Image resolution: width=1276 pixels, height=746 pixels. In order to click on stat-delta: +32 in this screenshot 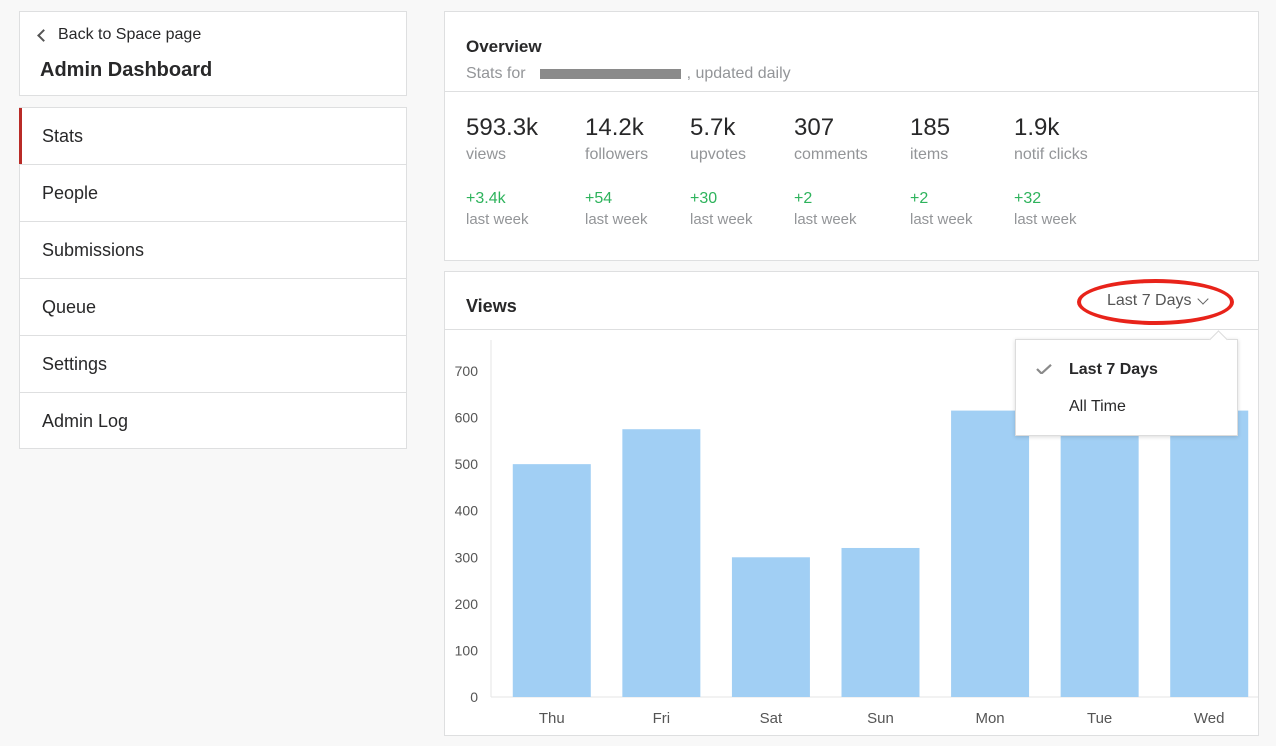, I will do `click(1028, 198)`.